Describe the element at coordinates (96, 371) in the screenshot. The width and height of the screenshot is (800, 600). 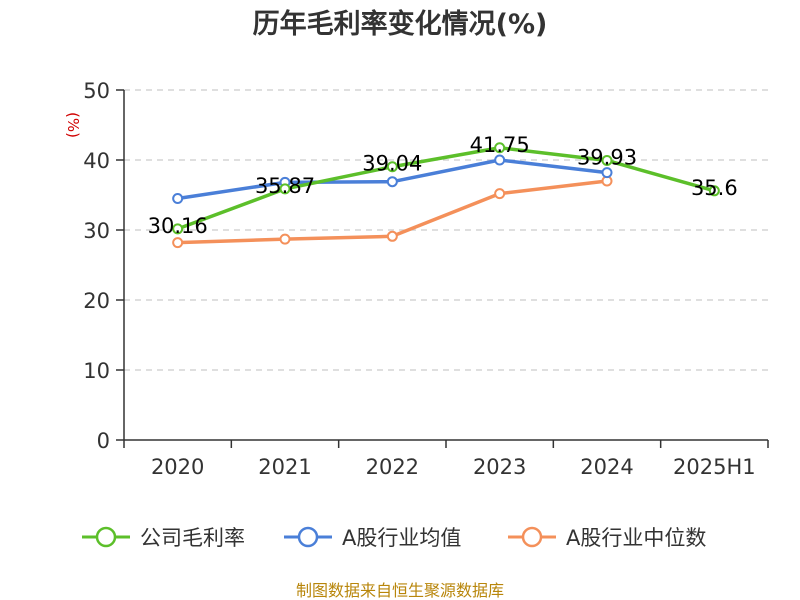
I see `y-tick-label: 10` at that location.